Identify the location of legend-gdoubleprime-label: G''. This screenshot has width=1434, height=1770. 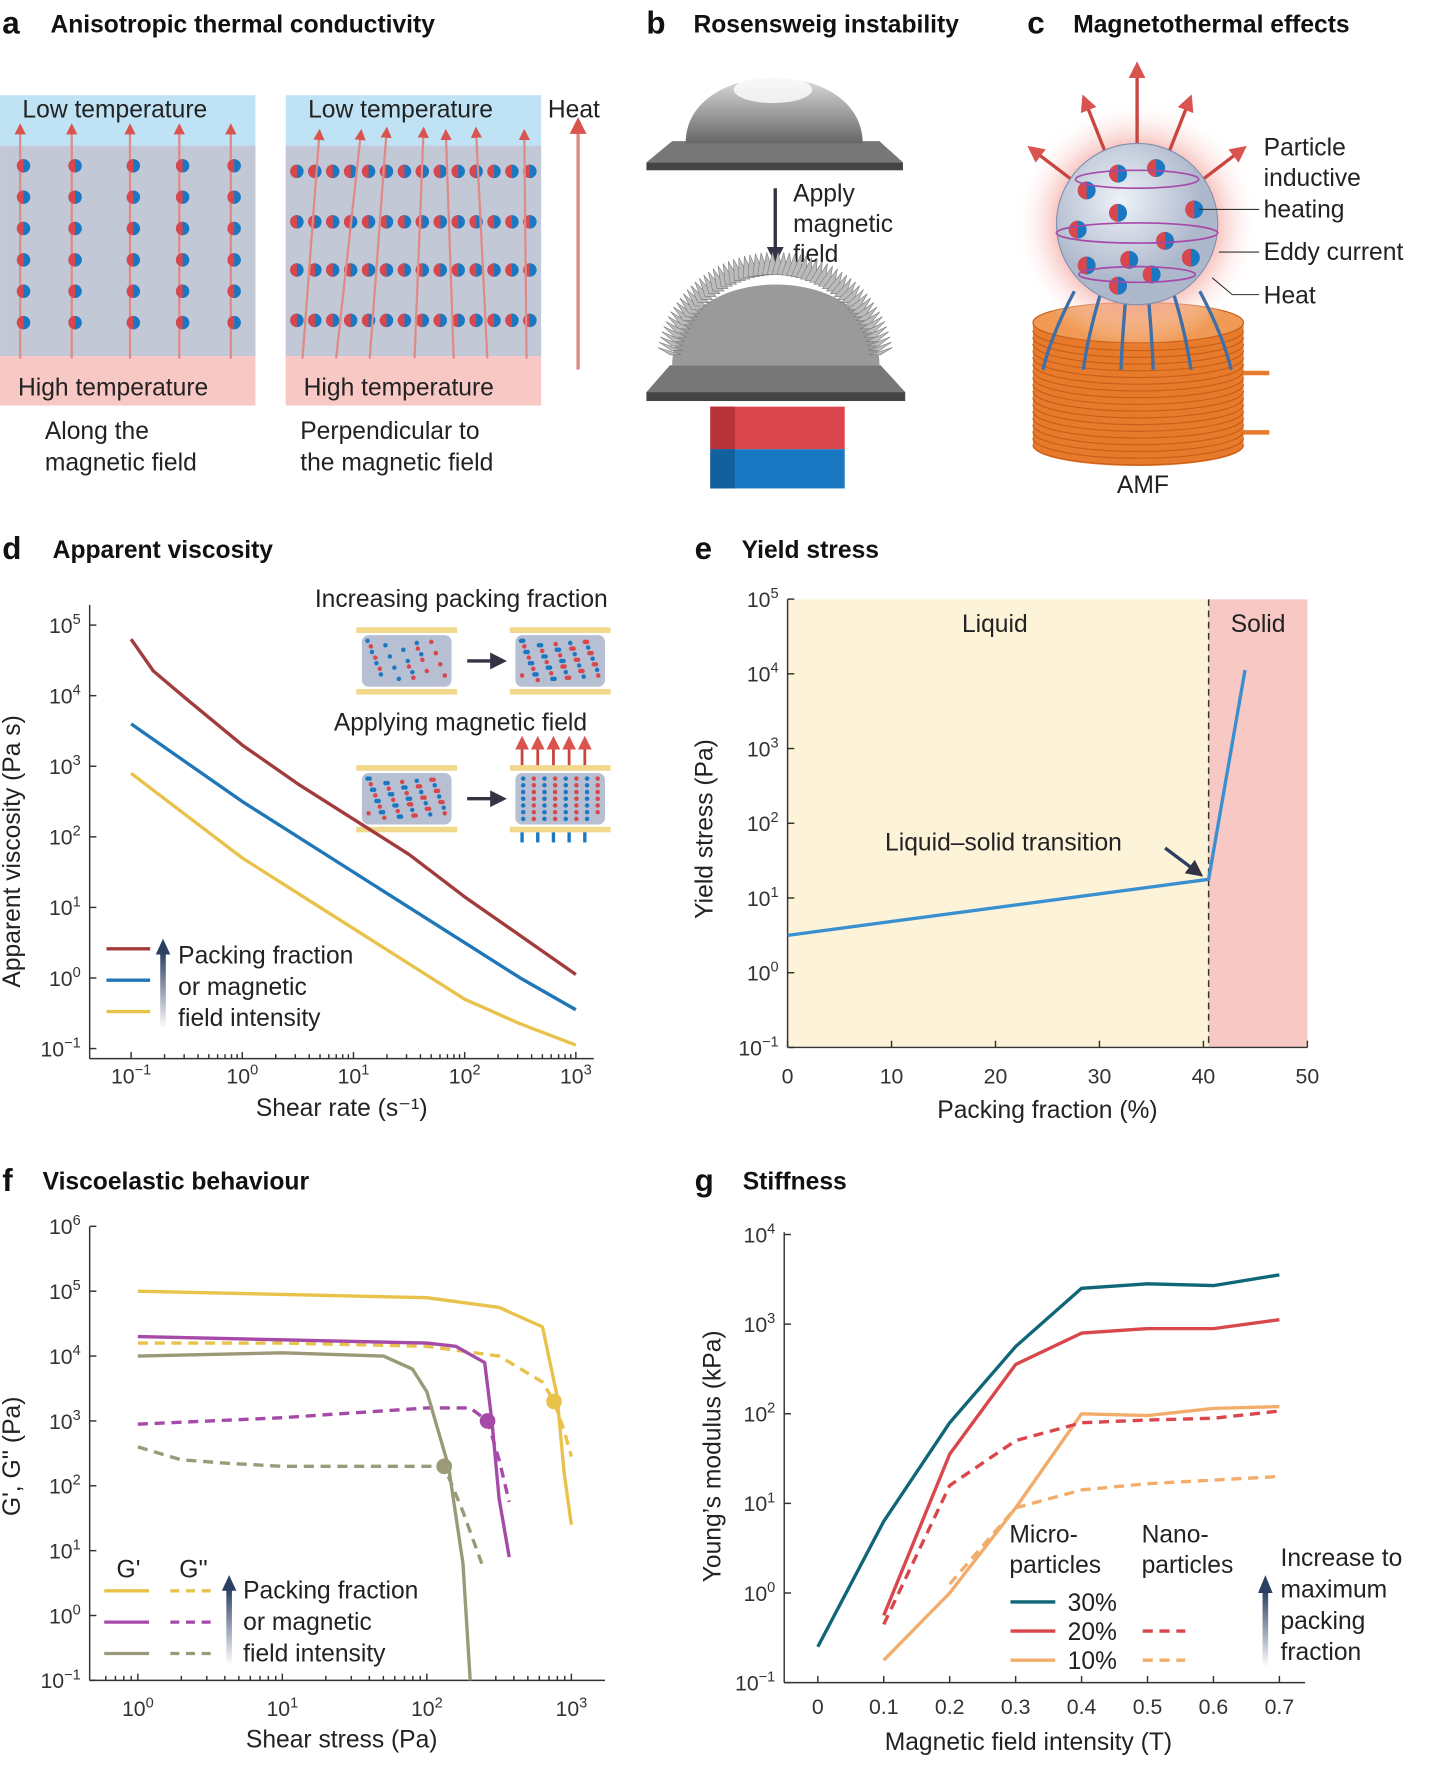
(193, 1569).